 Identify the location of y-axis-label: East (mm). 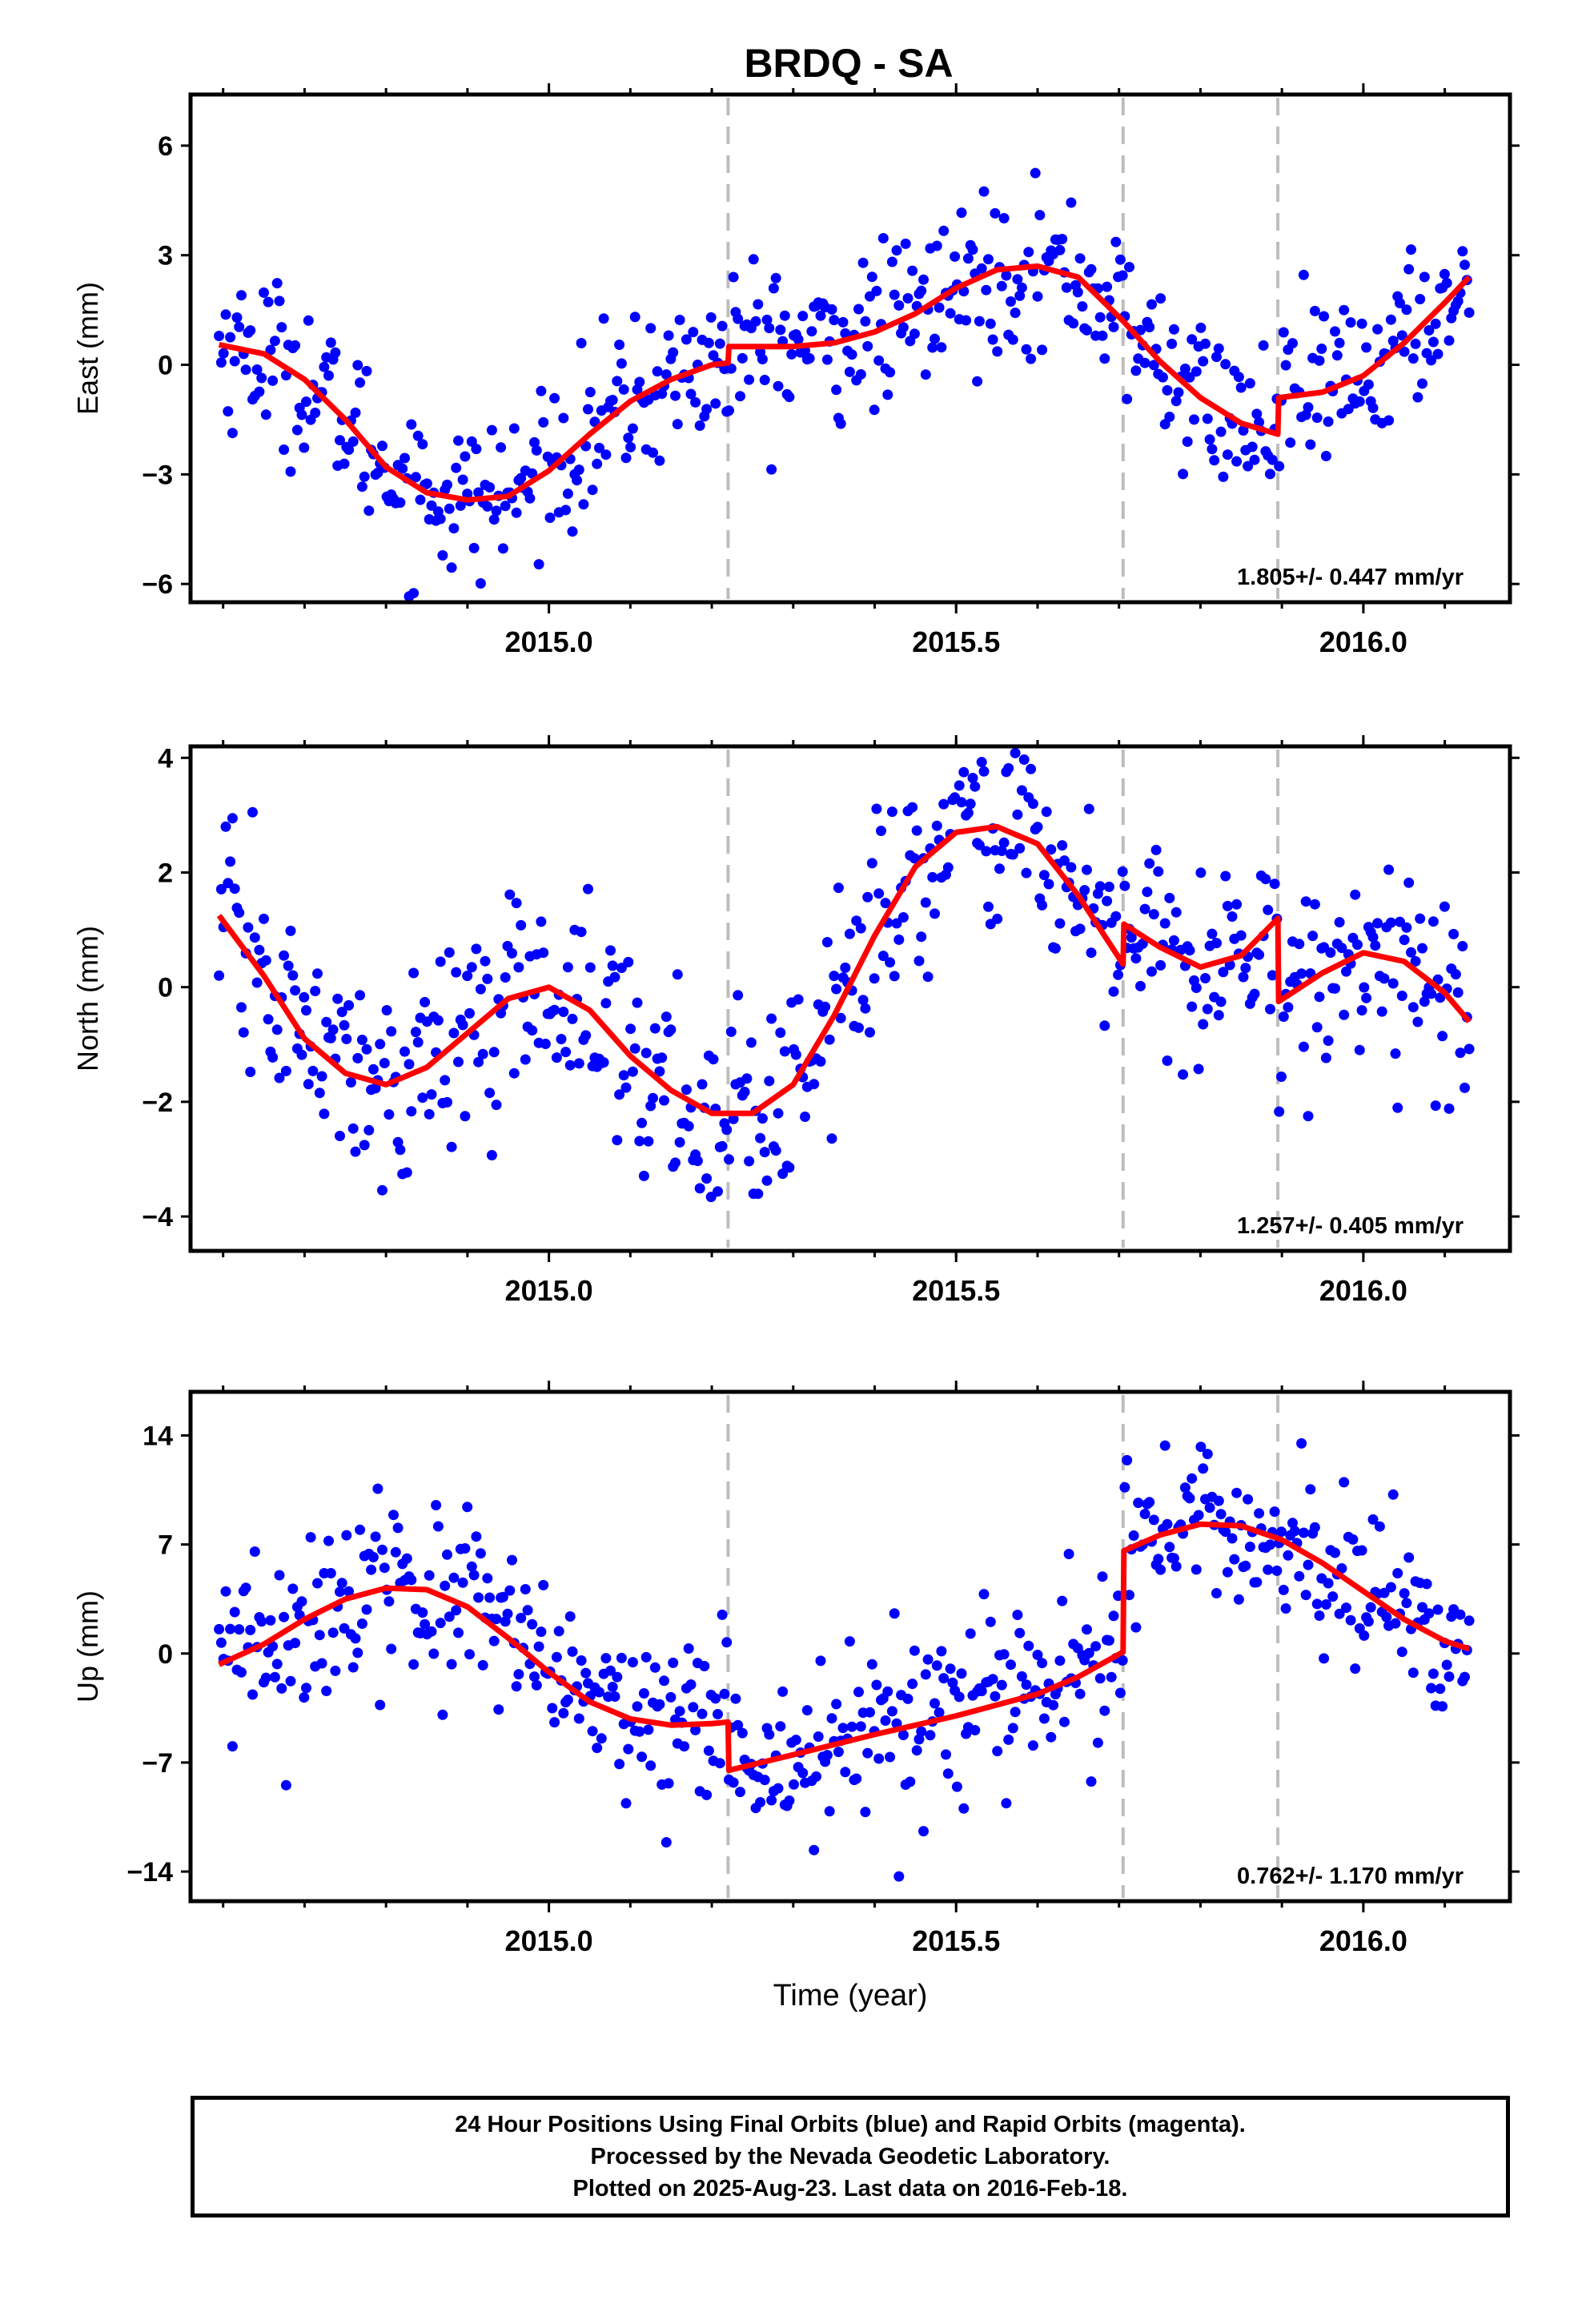
(87, 348).